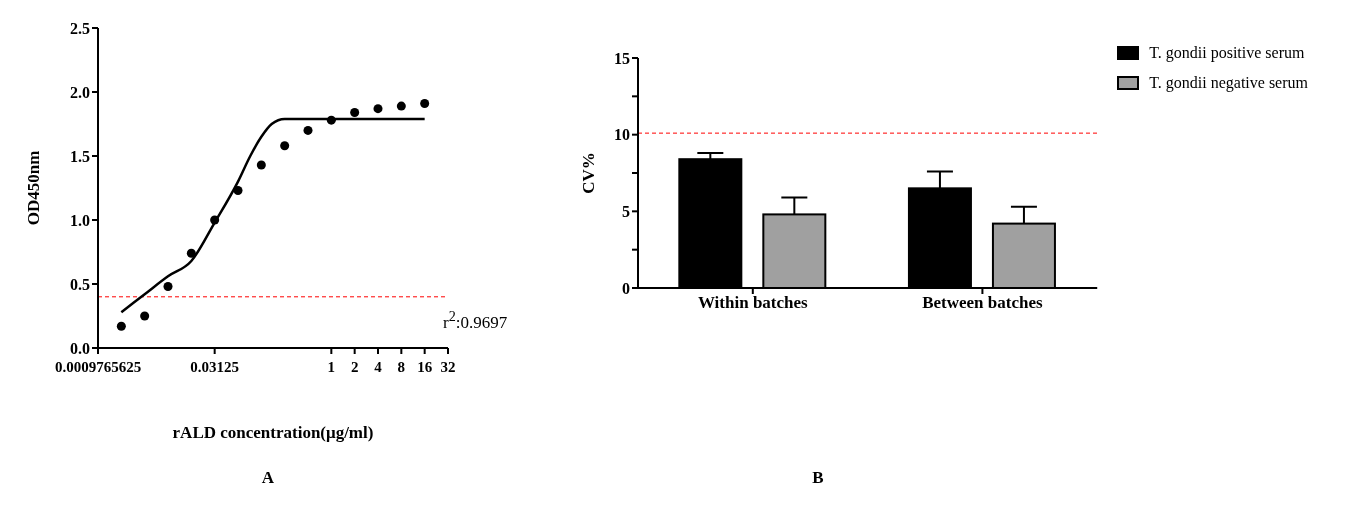 The height and width of the screenshot is (516, 1361). What do you see at coordinates (80, 220) in the screenshot?
I see `y-tick-label: 1.0` at bounding box center [80, 220].